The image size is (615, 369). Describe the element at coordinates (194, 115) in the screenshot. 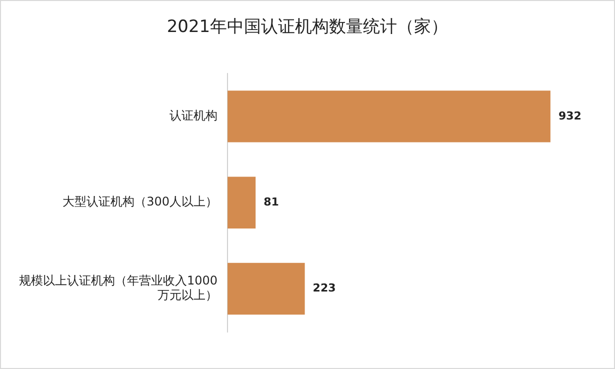

I see `y-tick-label: 认证机构` at that location.